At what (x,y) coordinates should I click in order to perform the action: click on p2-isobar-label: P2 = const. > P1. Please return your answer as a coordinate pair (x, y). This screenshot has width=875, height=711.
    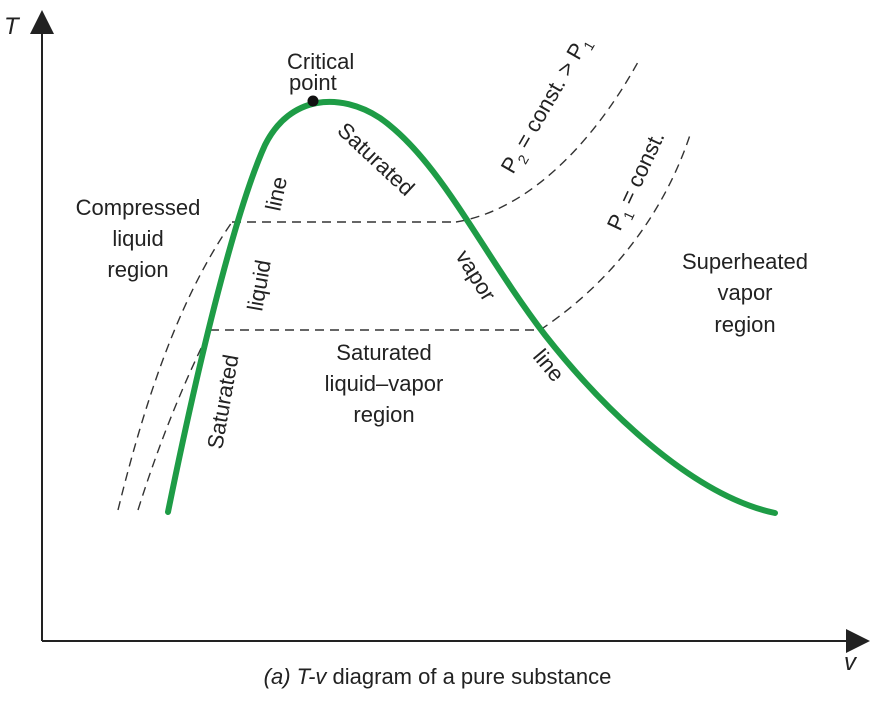
    Looking at the image, I should click on (547, 106).